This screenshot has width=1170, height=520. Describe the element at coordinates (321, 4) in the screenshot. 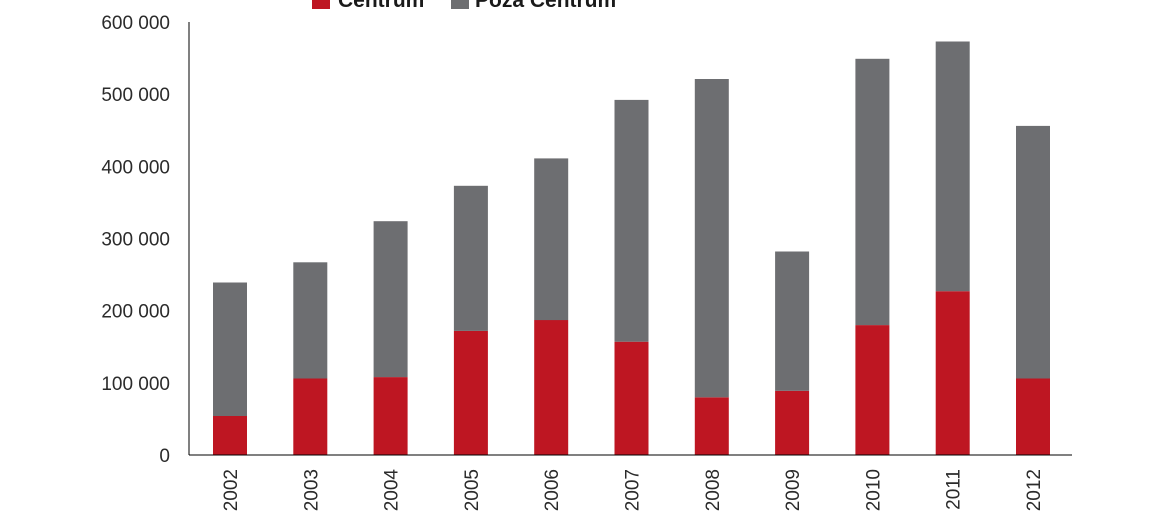

I see `legend-swatch-centrum` at that location.